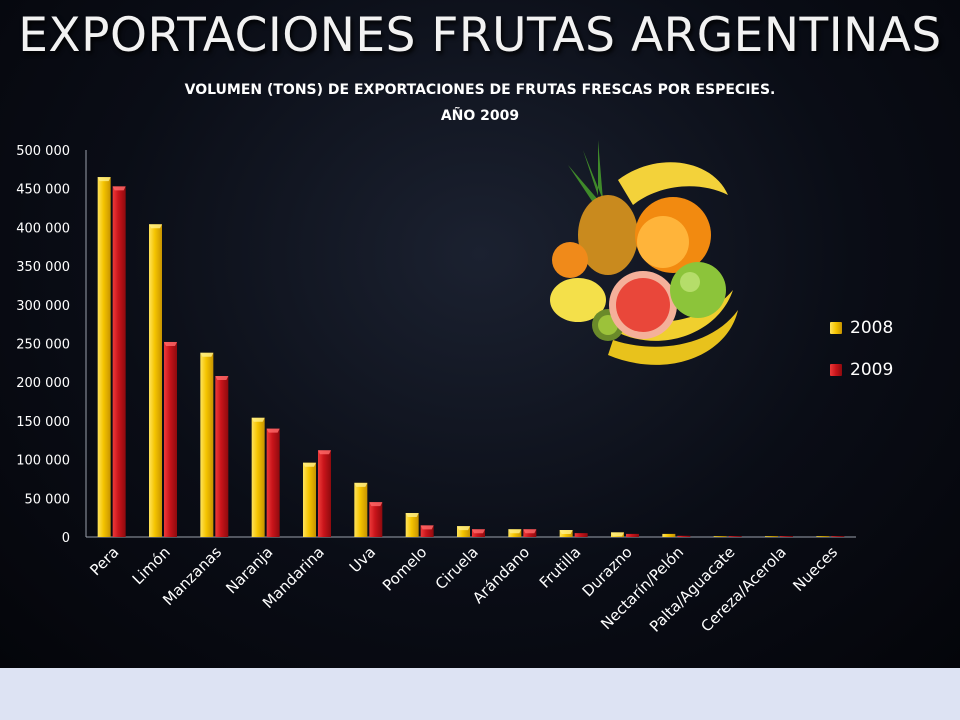 This screenshot has width=960, height=720. I want to click on x-tick-label: Pomelo, so click(405, 569).